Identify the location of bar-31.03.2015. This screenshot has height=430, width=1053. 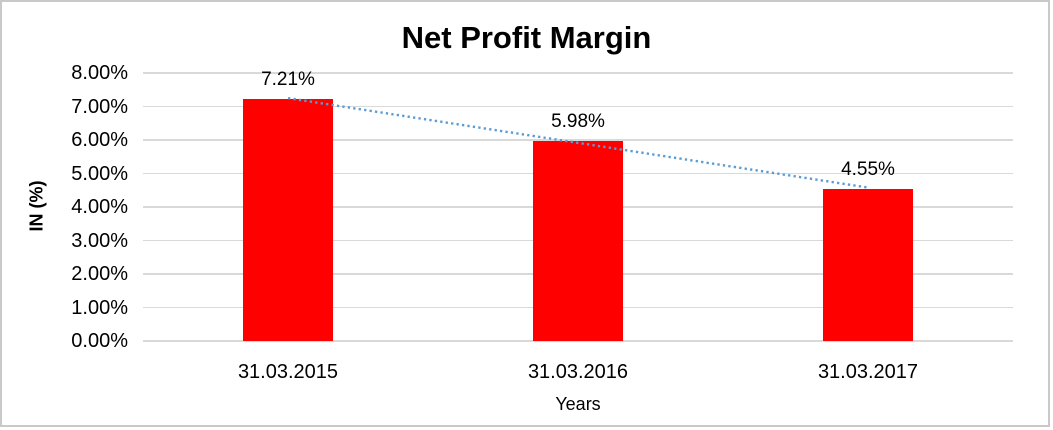
(288, 220).